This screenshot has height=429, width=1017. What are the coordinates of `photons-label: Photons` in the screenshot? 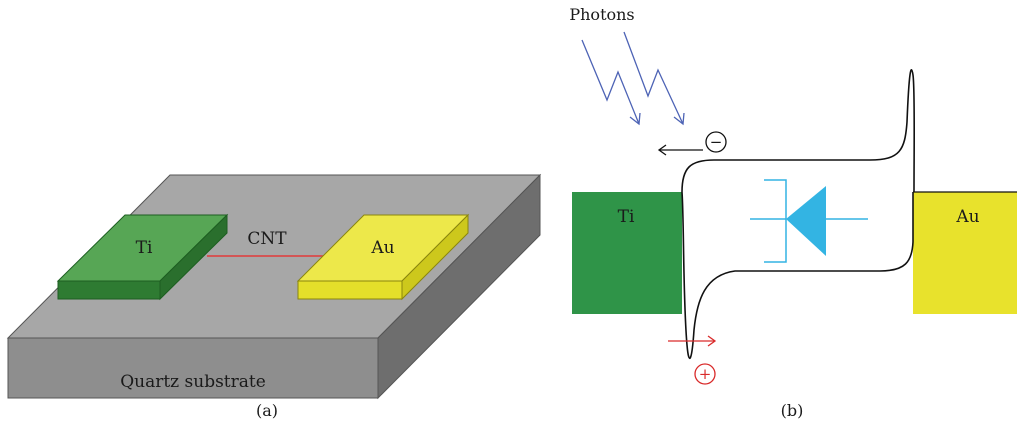 It's located at (601, 14).